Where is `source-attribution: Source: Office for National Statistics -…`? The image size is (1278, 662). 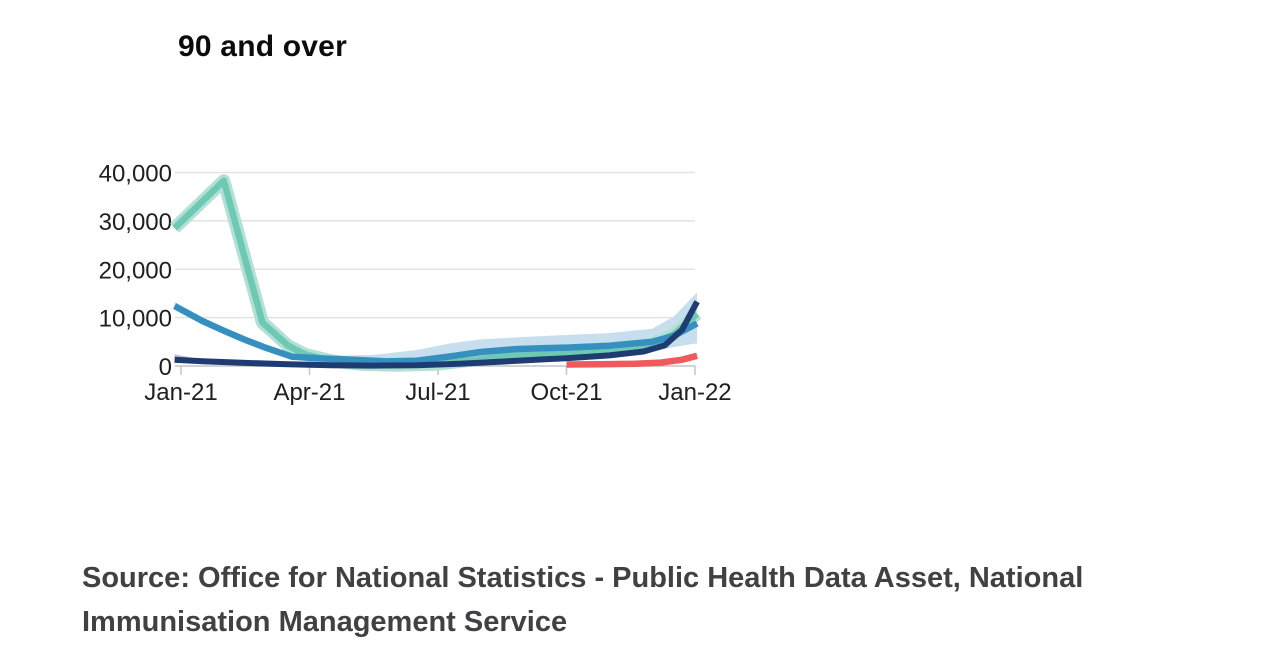
source-attribution: Source: Office for National Statistics -… is located at coordinates (583, 600).